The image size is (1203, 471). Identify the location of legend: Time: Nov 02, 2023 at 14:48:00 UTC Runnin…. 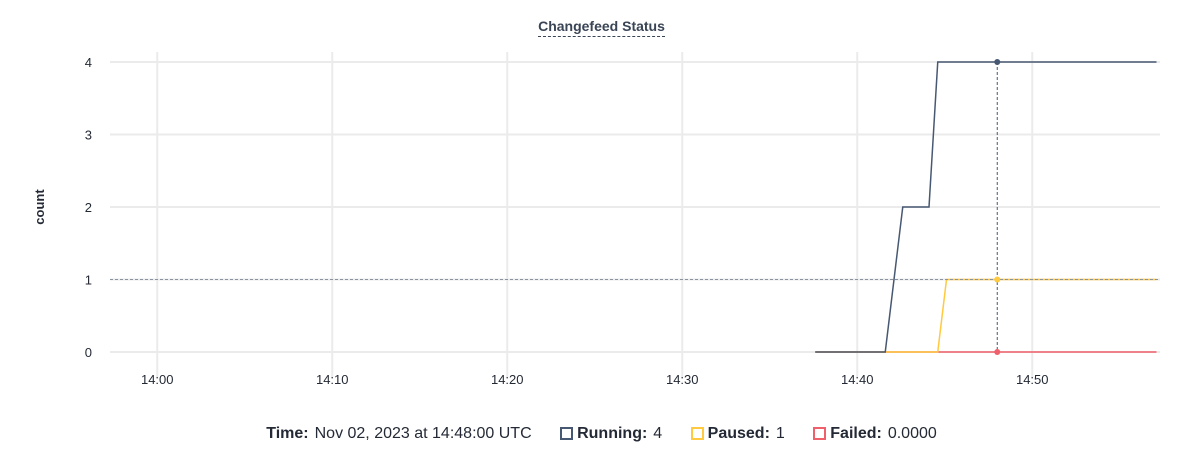
(601, 434).